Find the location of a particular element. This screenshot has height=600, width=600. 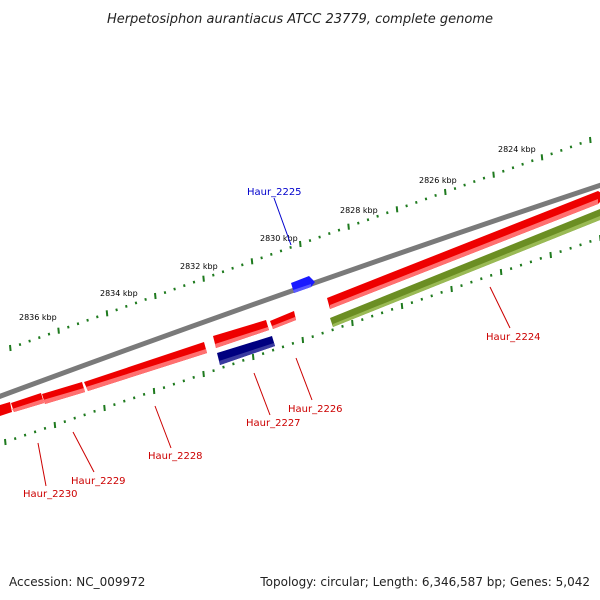

kbp-label-2834: 2834 kbp is located at coordinates (119, 293).